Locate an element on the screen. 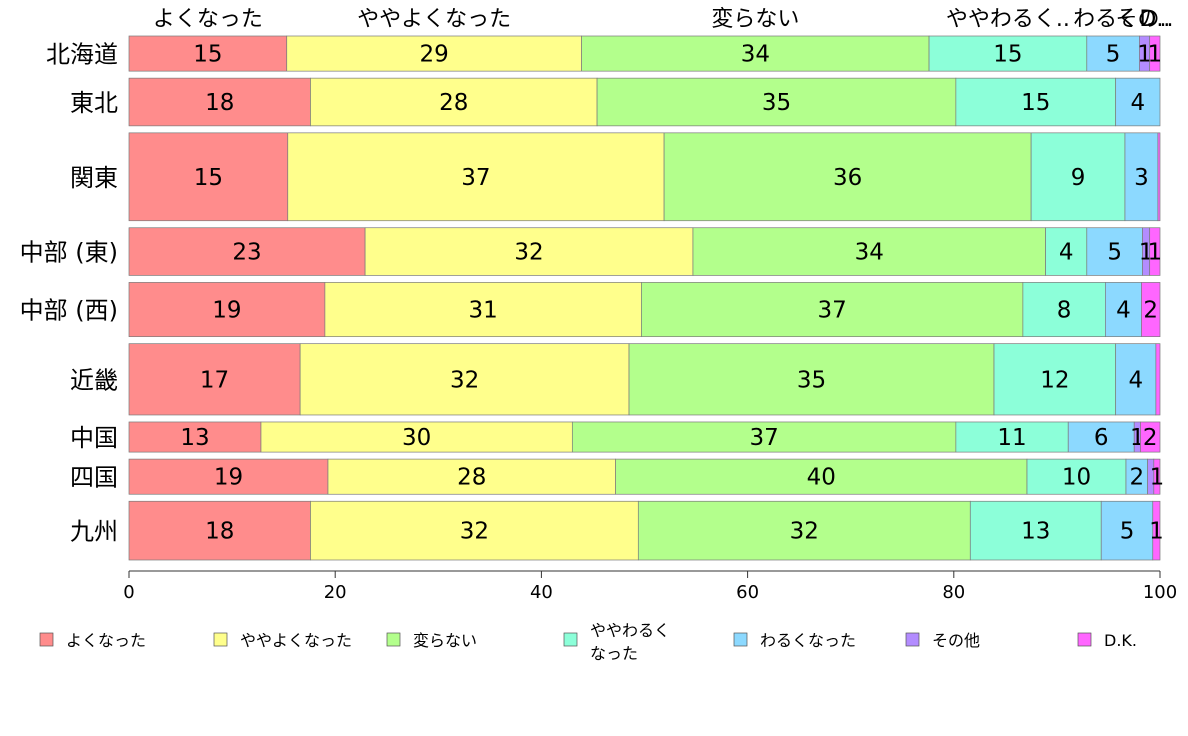 The height and width of the screenshot is (736, 1188). legend-item: わるくなった is located at coordinates (794, 640).